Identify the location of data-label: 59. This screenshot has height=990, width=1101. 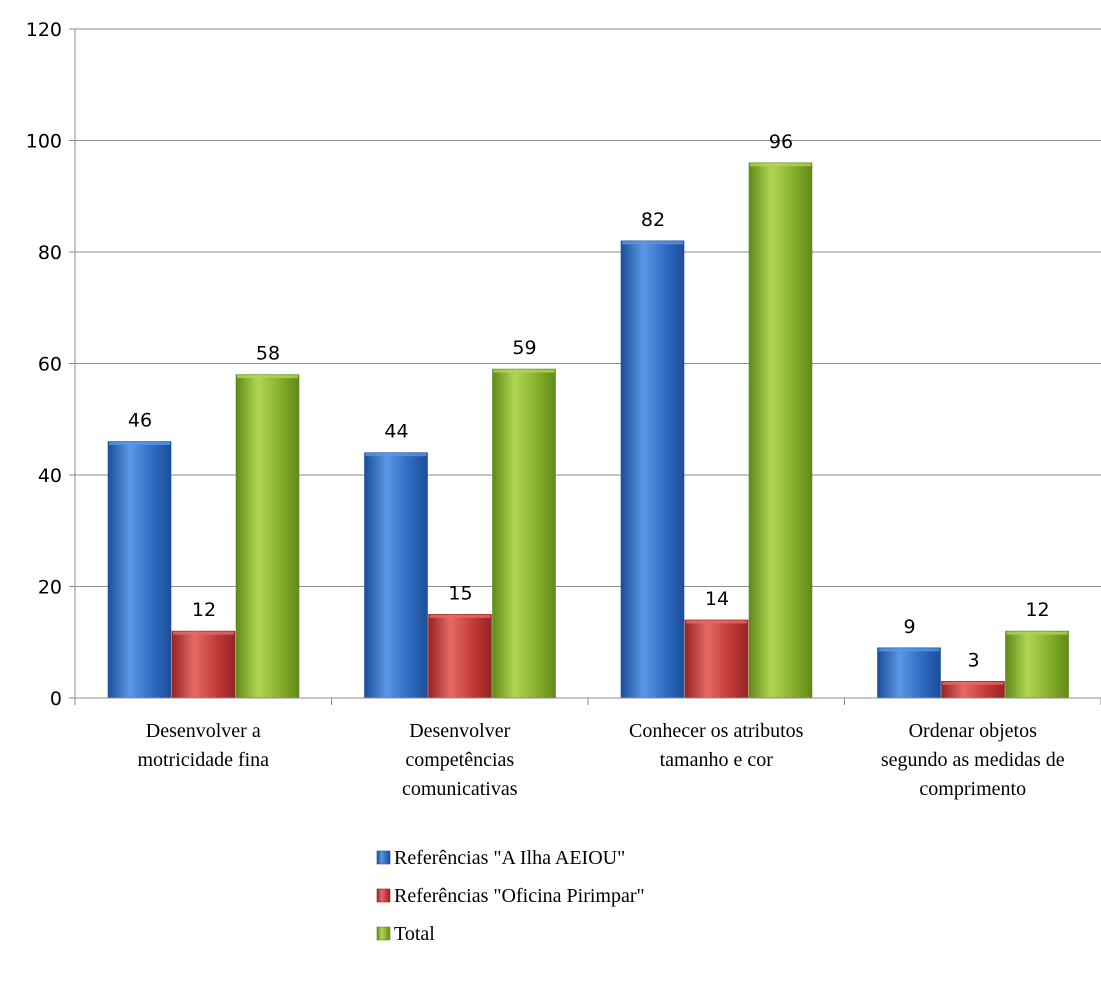
(524, 348).